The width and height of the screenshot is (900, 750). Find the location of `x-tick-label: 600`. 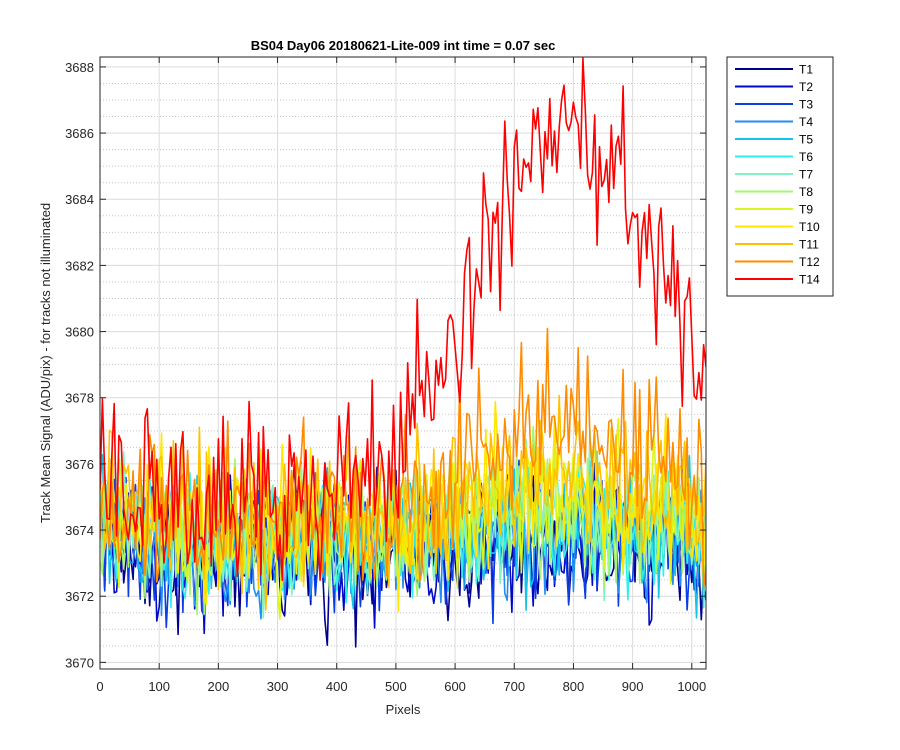

x-tick-label: 600 is located at coordinates (455, 686).